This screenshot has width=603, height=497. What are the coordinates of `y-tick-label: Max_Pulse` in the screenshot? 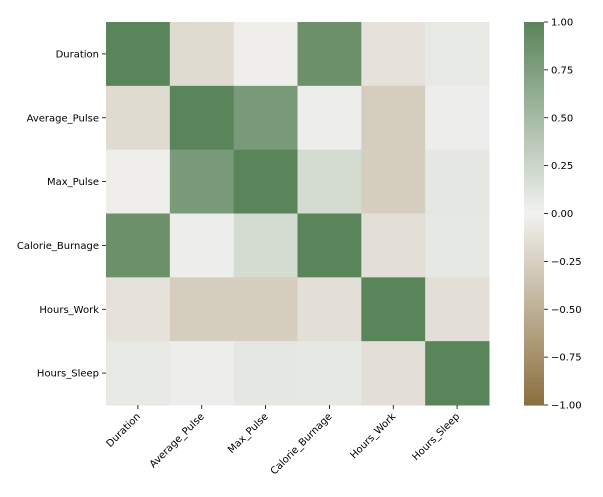 It's located at (73, 182).